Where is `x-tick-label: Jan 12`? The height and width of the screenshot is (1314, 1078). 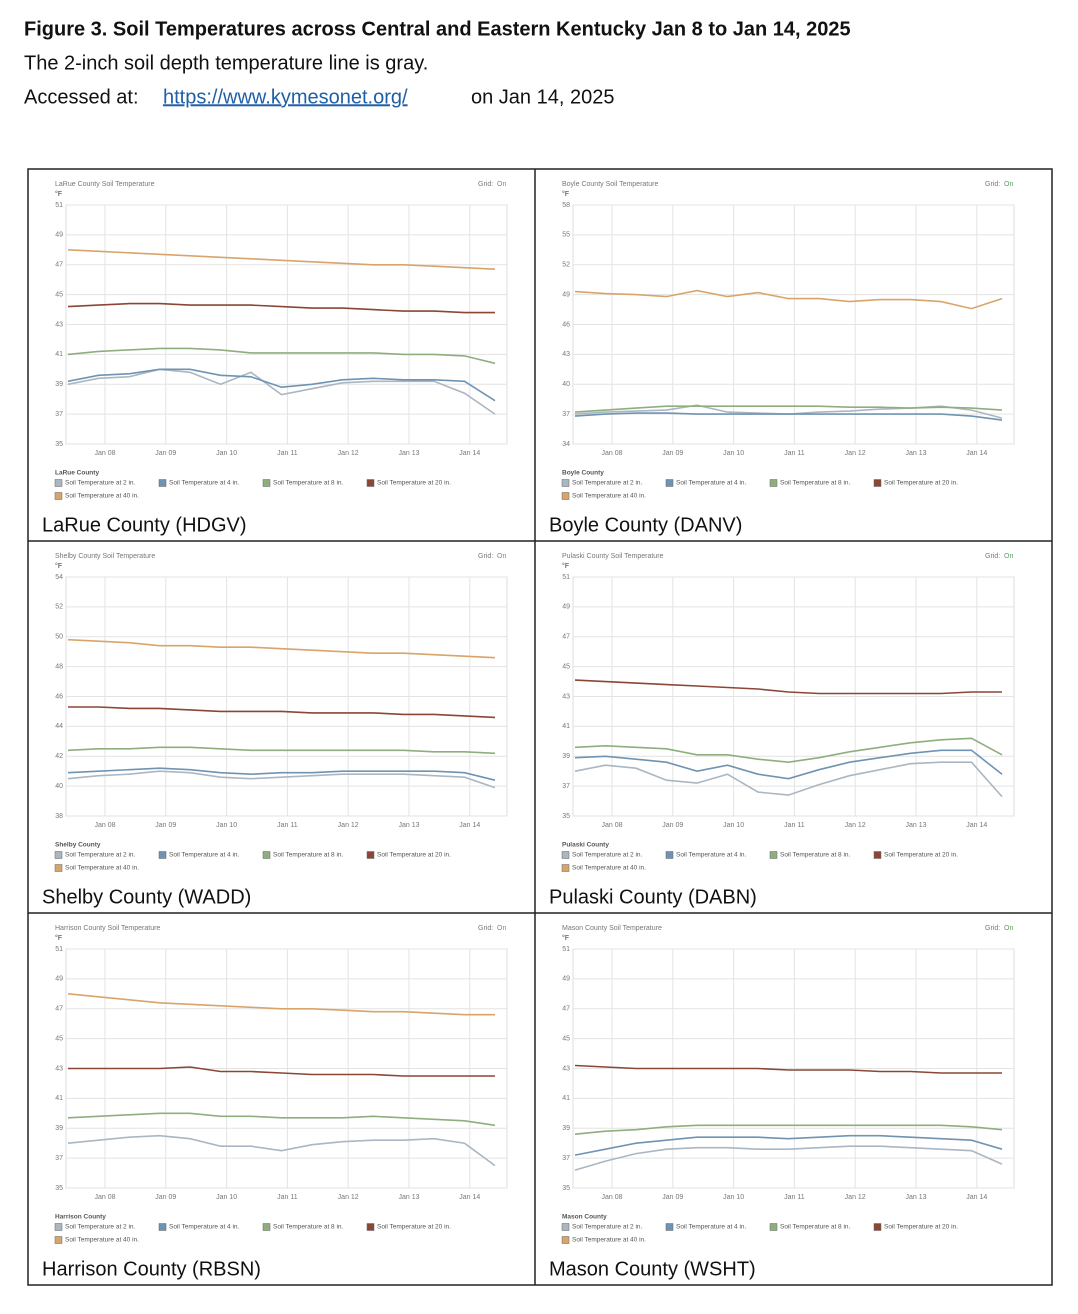 x-tick-label: Jan 12 is located at coordinates (348, 825).